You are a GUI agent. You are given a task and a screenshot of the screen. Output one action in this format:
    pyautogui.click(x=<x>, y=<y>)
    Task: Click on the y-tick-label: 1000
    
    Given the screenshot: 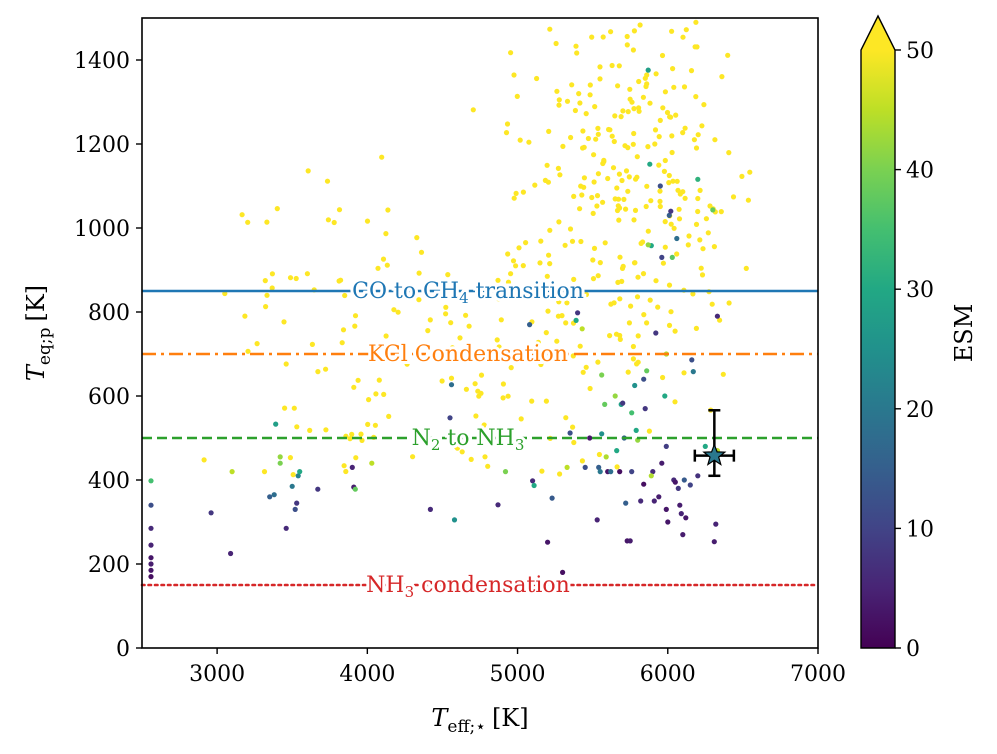 What is the action you would take?
    pyautogui.click(x=102, y=229)
    